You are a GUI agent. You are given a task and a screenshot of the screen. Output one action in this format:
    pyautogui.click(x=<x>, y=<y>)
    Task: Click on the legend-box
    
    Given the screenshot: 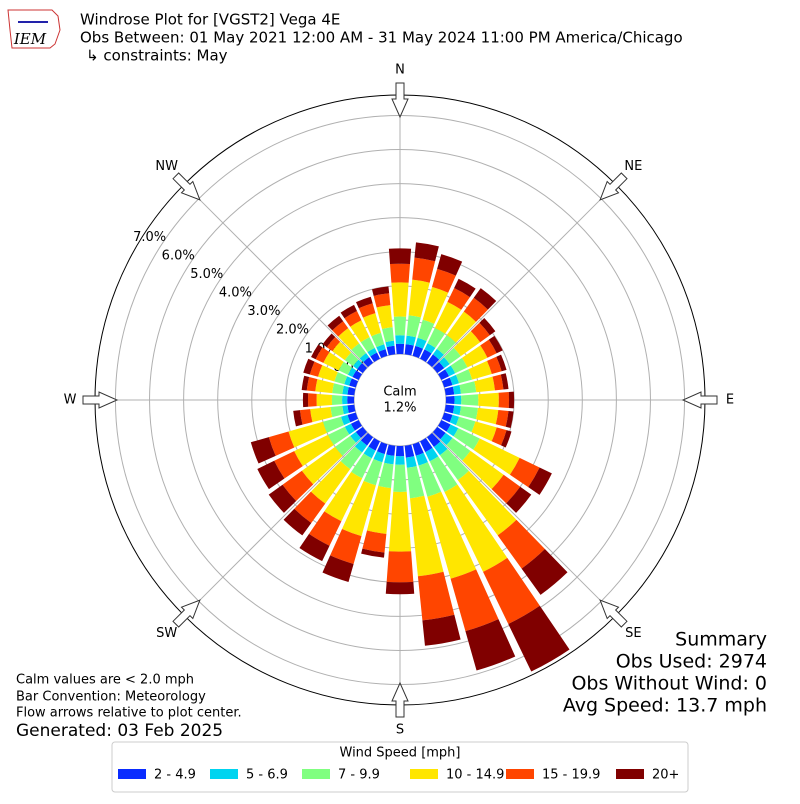 What is the action you would take?
    pyautogui.click(x=400, y=767)
    